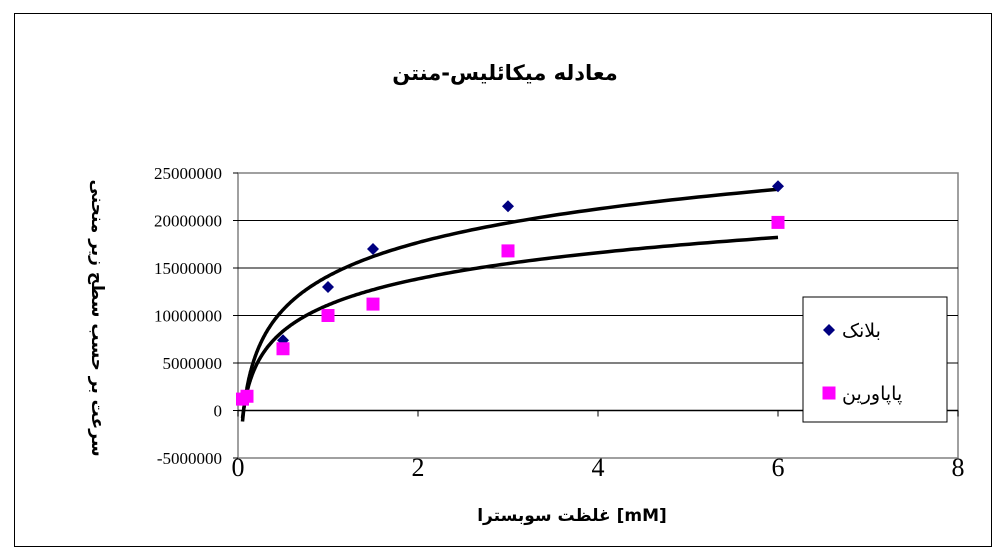 This screenshot has width=994, height=550. What do you see at coordinates (188, 316) in the screenshot?
I see `y-tick-label: 10000000` at bounding box center [188, 316].